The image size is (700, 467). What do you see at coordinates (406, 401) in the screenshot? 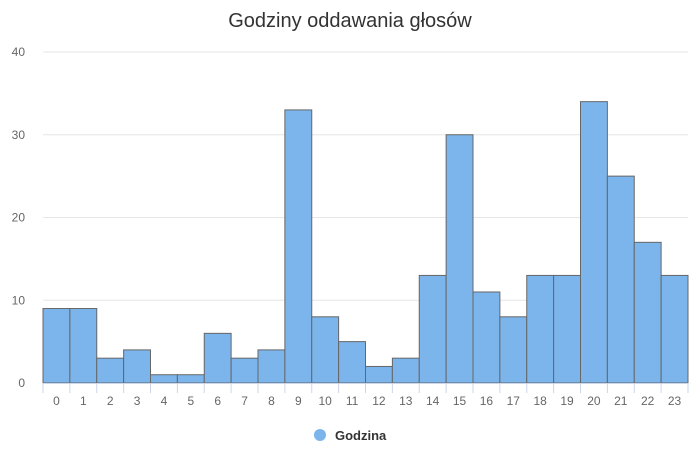
I see `x-tick-label: 13` at bounding box center [406, 401].